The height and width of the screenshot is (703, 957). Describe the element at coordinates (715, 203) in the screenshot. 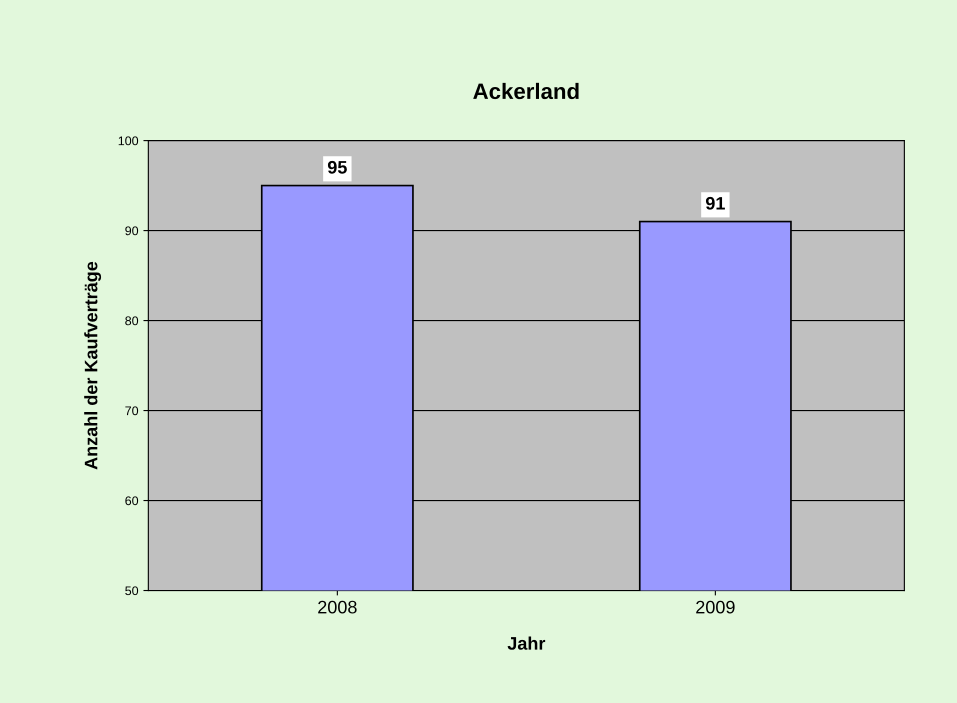

I see `data-label: 91` at that location.